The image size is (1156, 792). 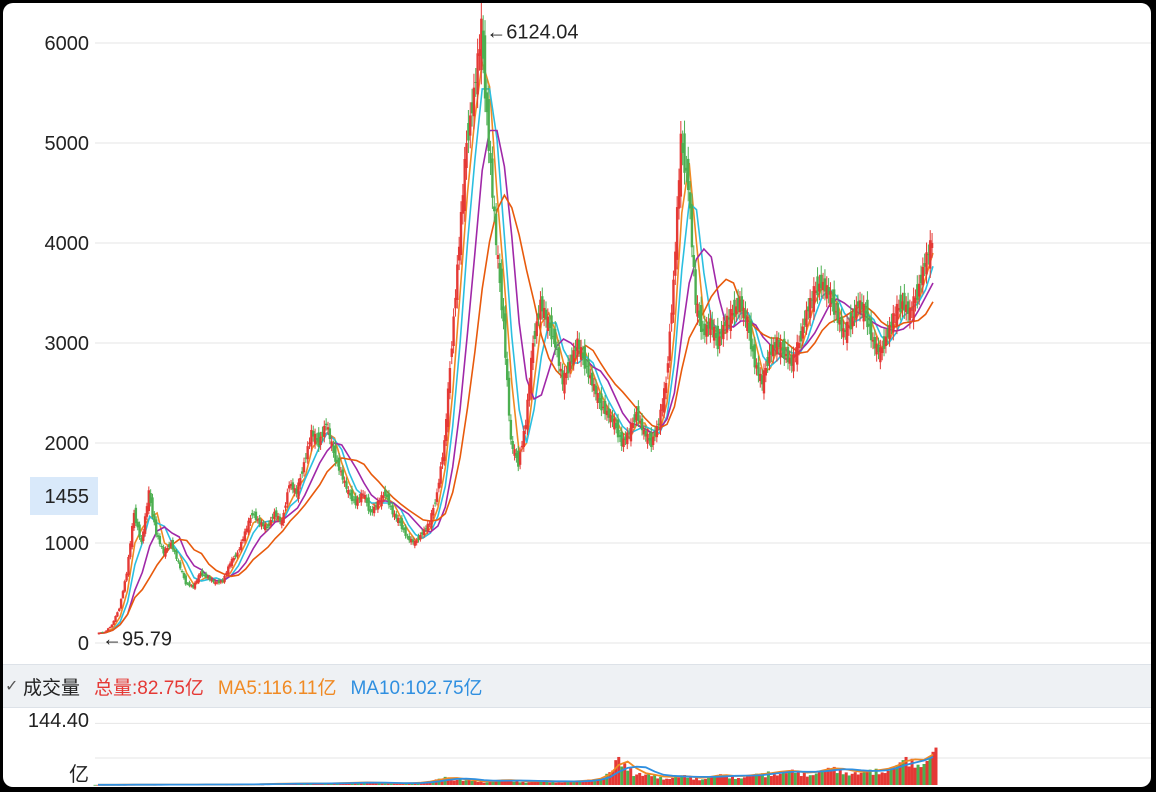 What do you see at coordinates (67, 144) in the screenshot?
I see `y-tick-label: 5000` at bounding box center [67, 144].